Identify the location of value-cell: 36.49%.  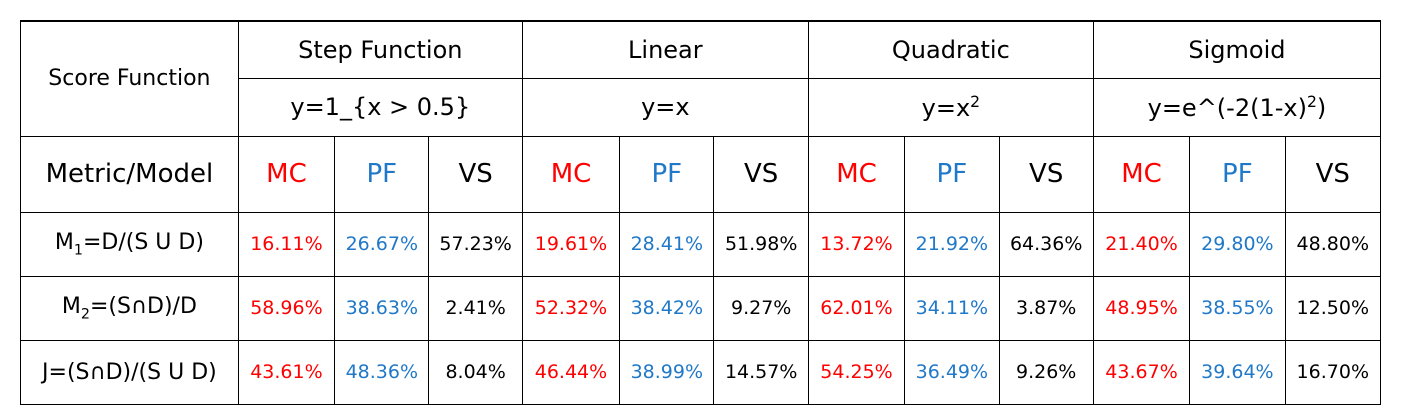
(952, 372).